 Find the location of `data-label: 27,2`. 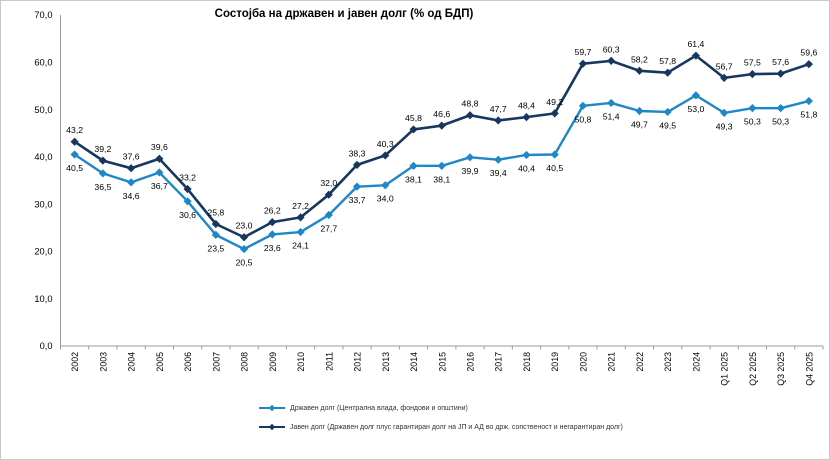

data-label: 27,2 is located at coordinates (300, 206).